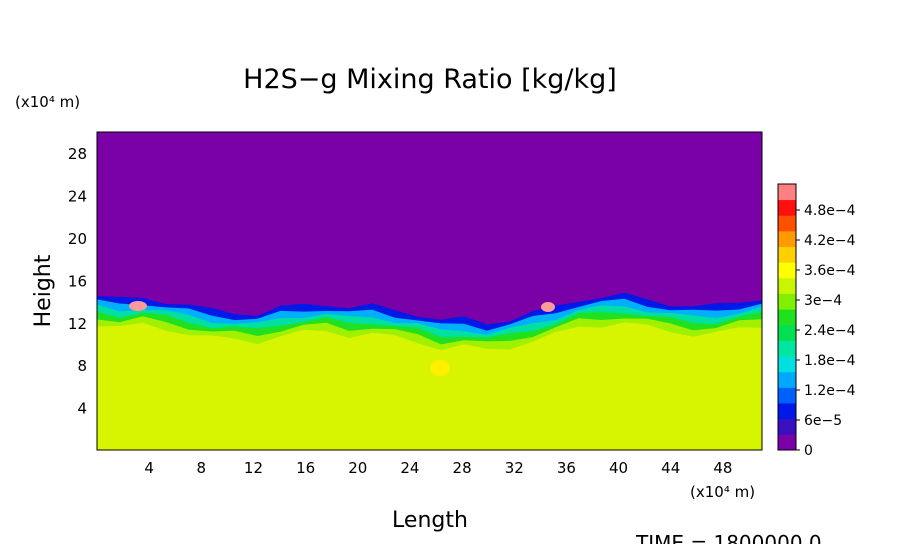 This screenshot has height=544, width=904. What do you see at coordinates (305, 468) in the screenshot?
I see `x-tick-label-3: 16` at bounding box center [305, 468].